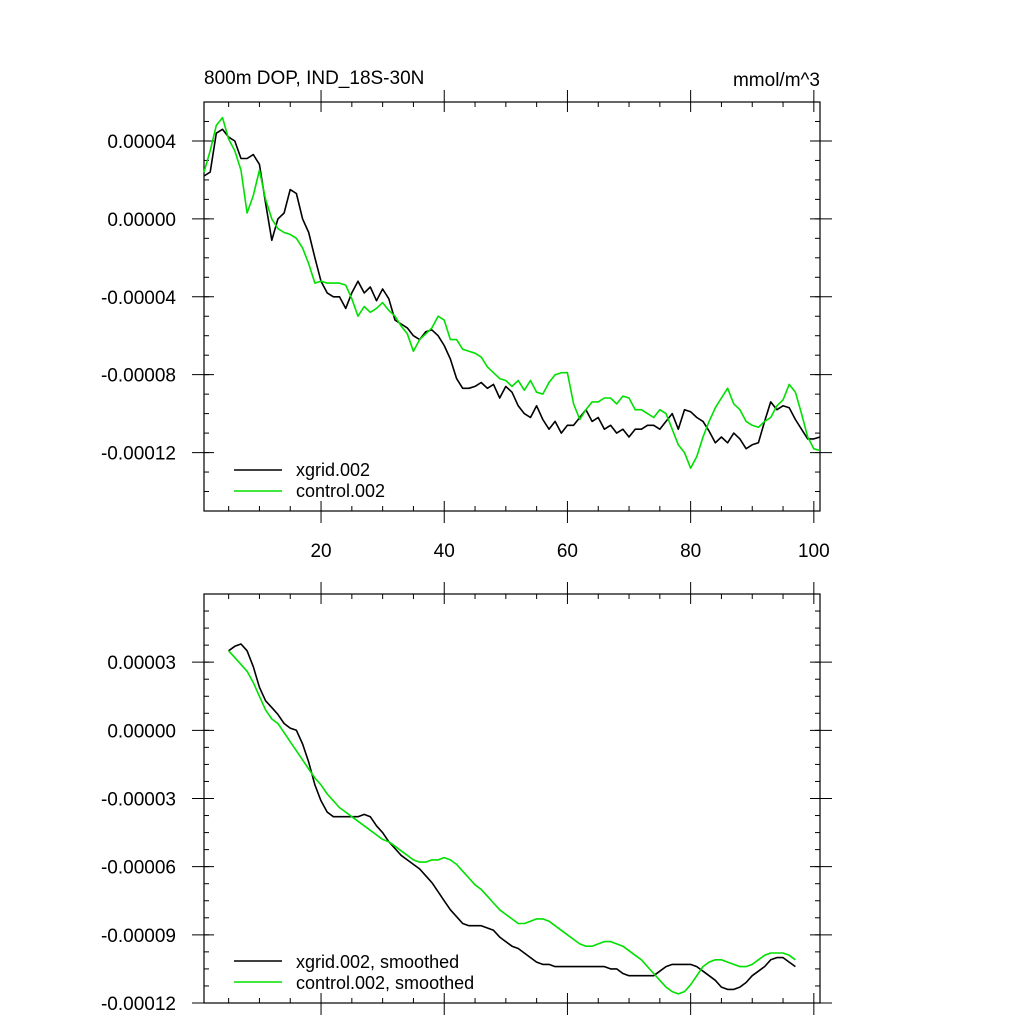 This screenshot has height=1024, width=1024. What do you see at coordinates (340, 491) in the screenshot?
I see `legend-label-control: control.002` at bounding box center [340, 491].